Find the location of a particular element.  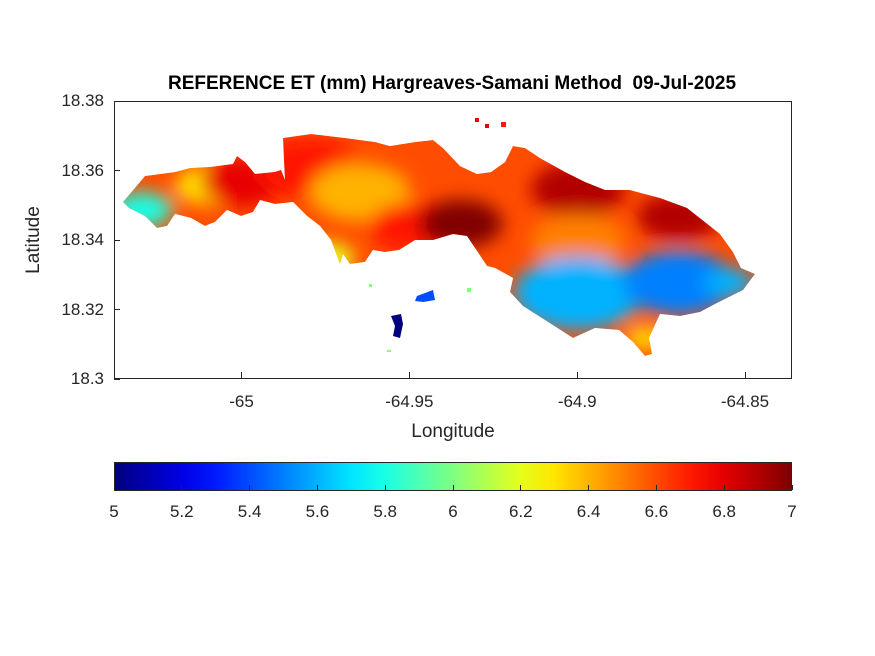

x-tick-label: -64.95 is located at coordinates (409, 401).